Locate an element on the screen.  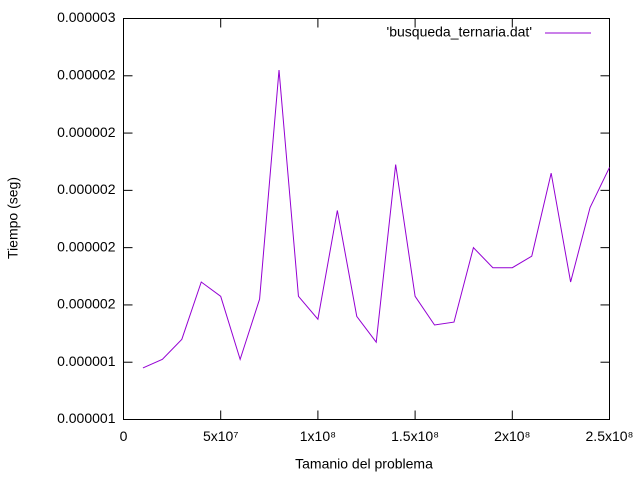
x-tick-label: 1x10⁸ is located at coordinates (318, 436).